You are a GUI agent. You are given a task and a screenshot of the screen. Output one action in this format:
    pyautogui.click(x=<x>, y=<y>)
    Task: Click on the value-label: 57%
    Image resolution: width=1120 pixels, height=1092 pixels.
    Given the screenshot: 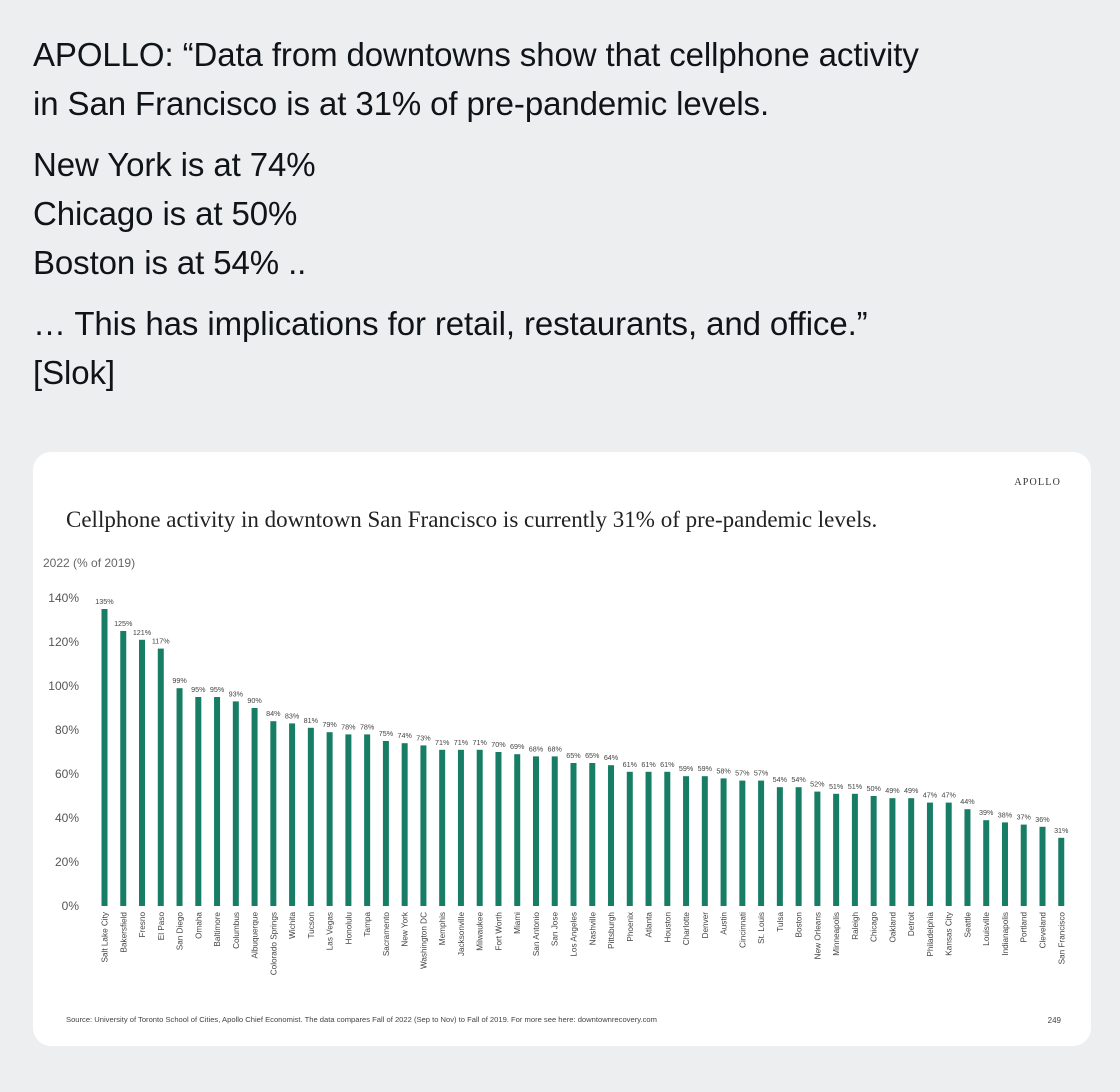 What is the action you would take?
    pyautogui.click(x=742, y=773)
    